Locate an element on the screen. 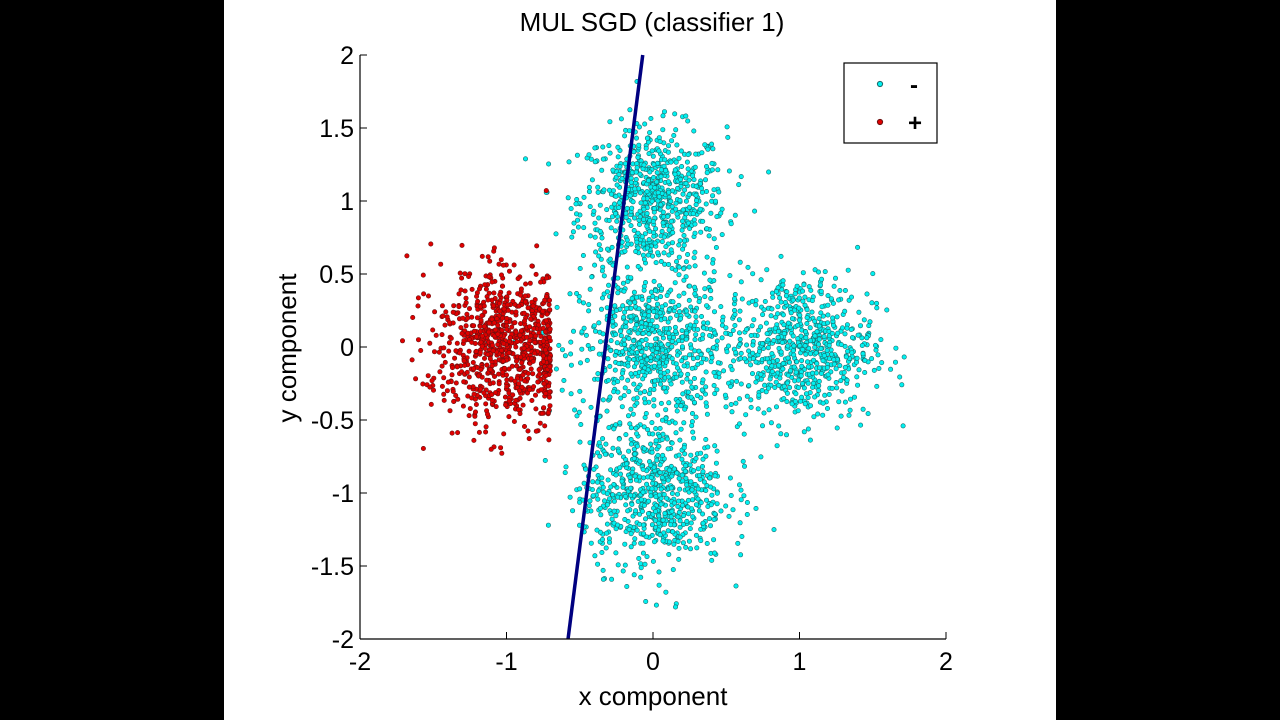  y-tick-label: 0 is located at coordinates (347, 348).